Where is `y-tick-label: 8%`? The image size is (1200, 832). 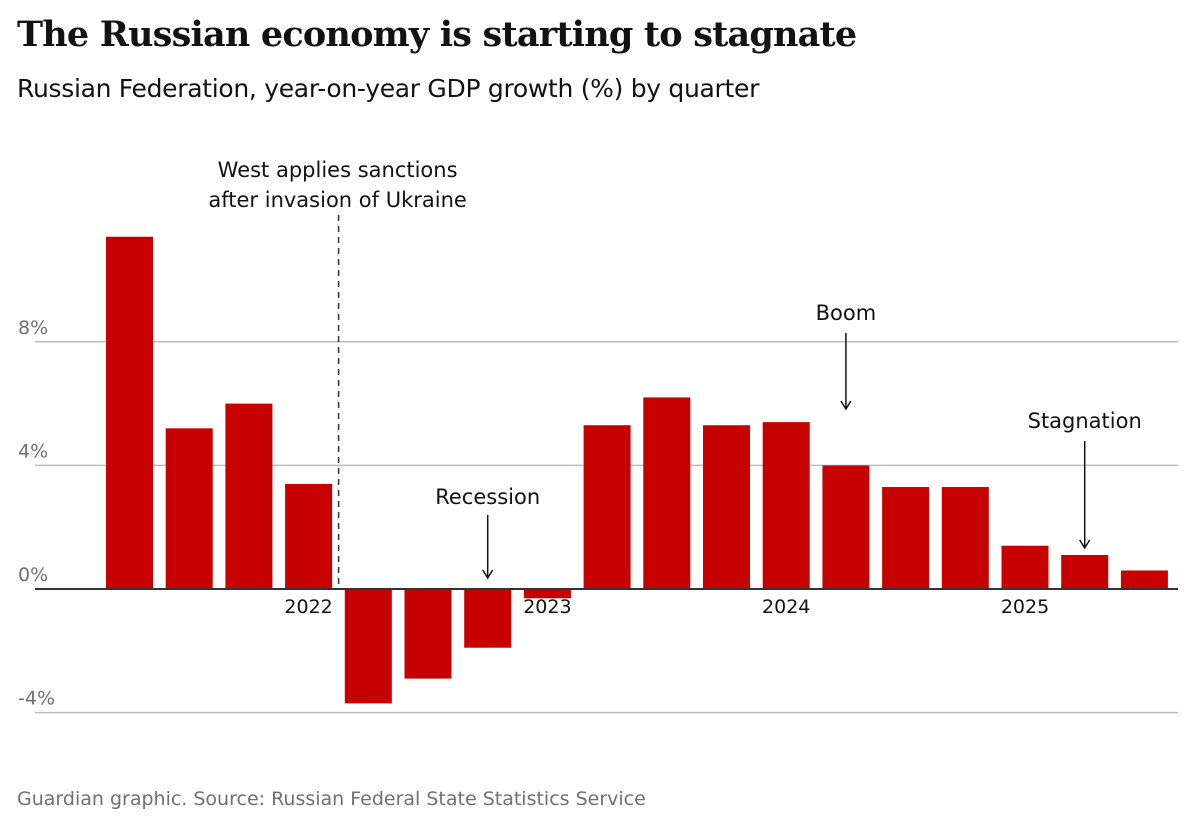
y-tick-label: 8% is located at coordinates (33, 328).